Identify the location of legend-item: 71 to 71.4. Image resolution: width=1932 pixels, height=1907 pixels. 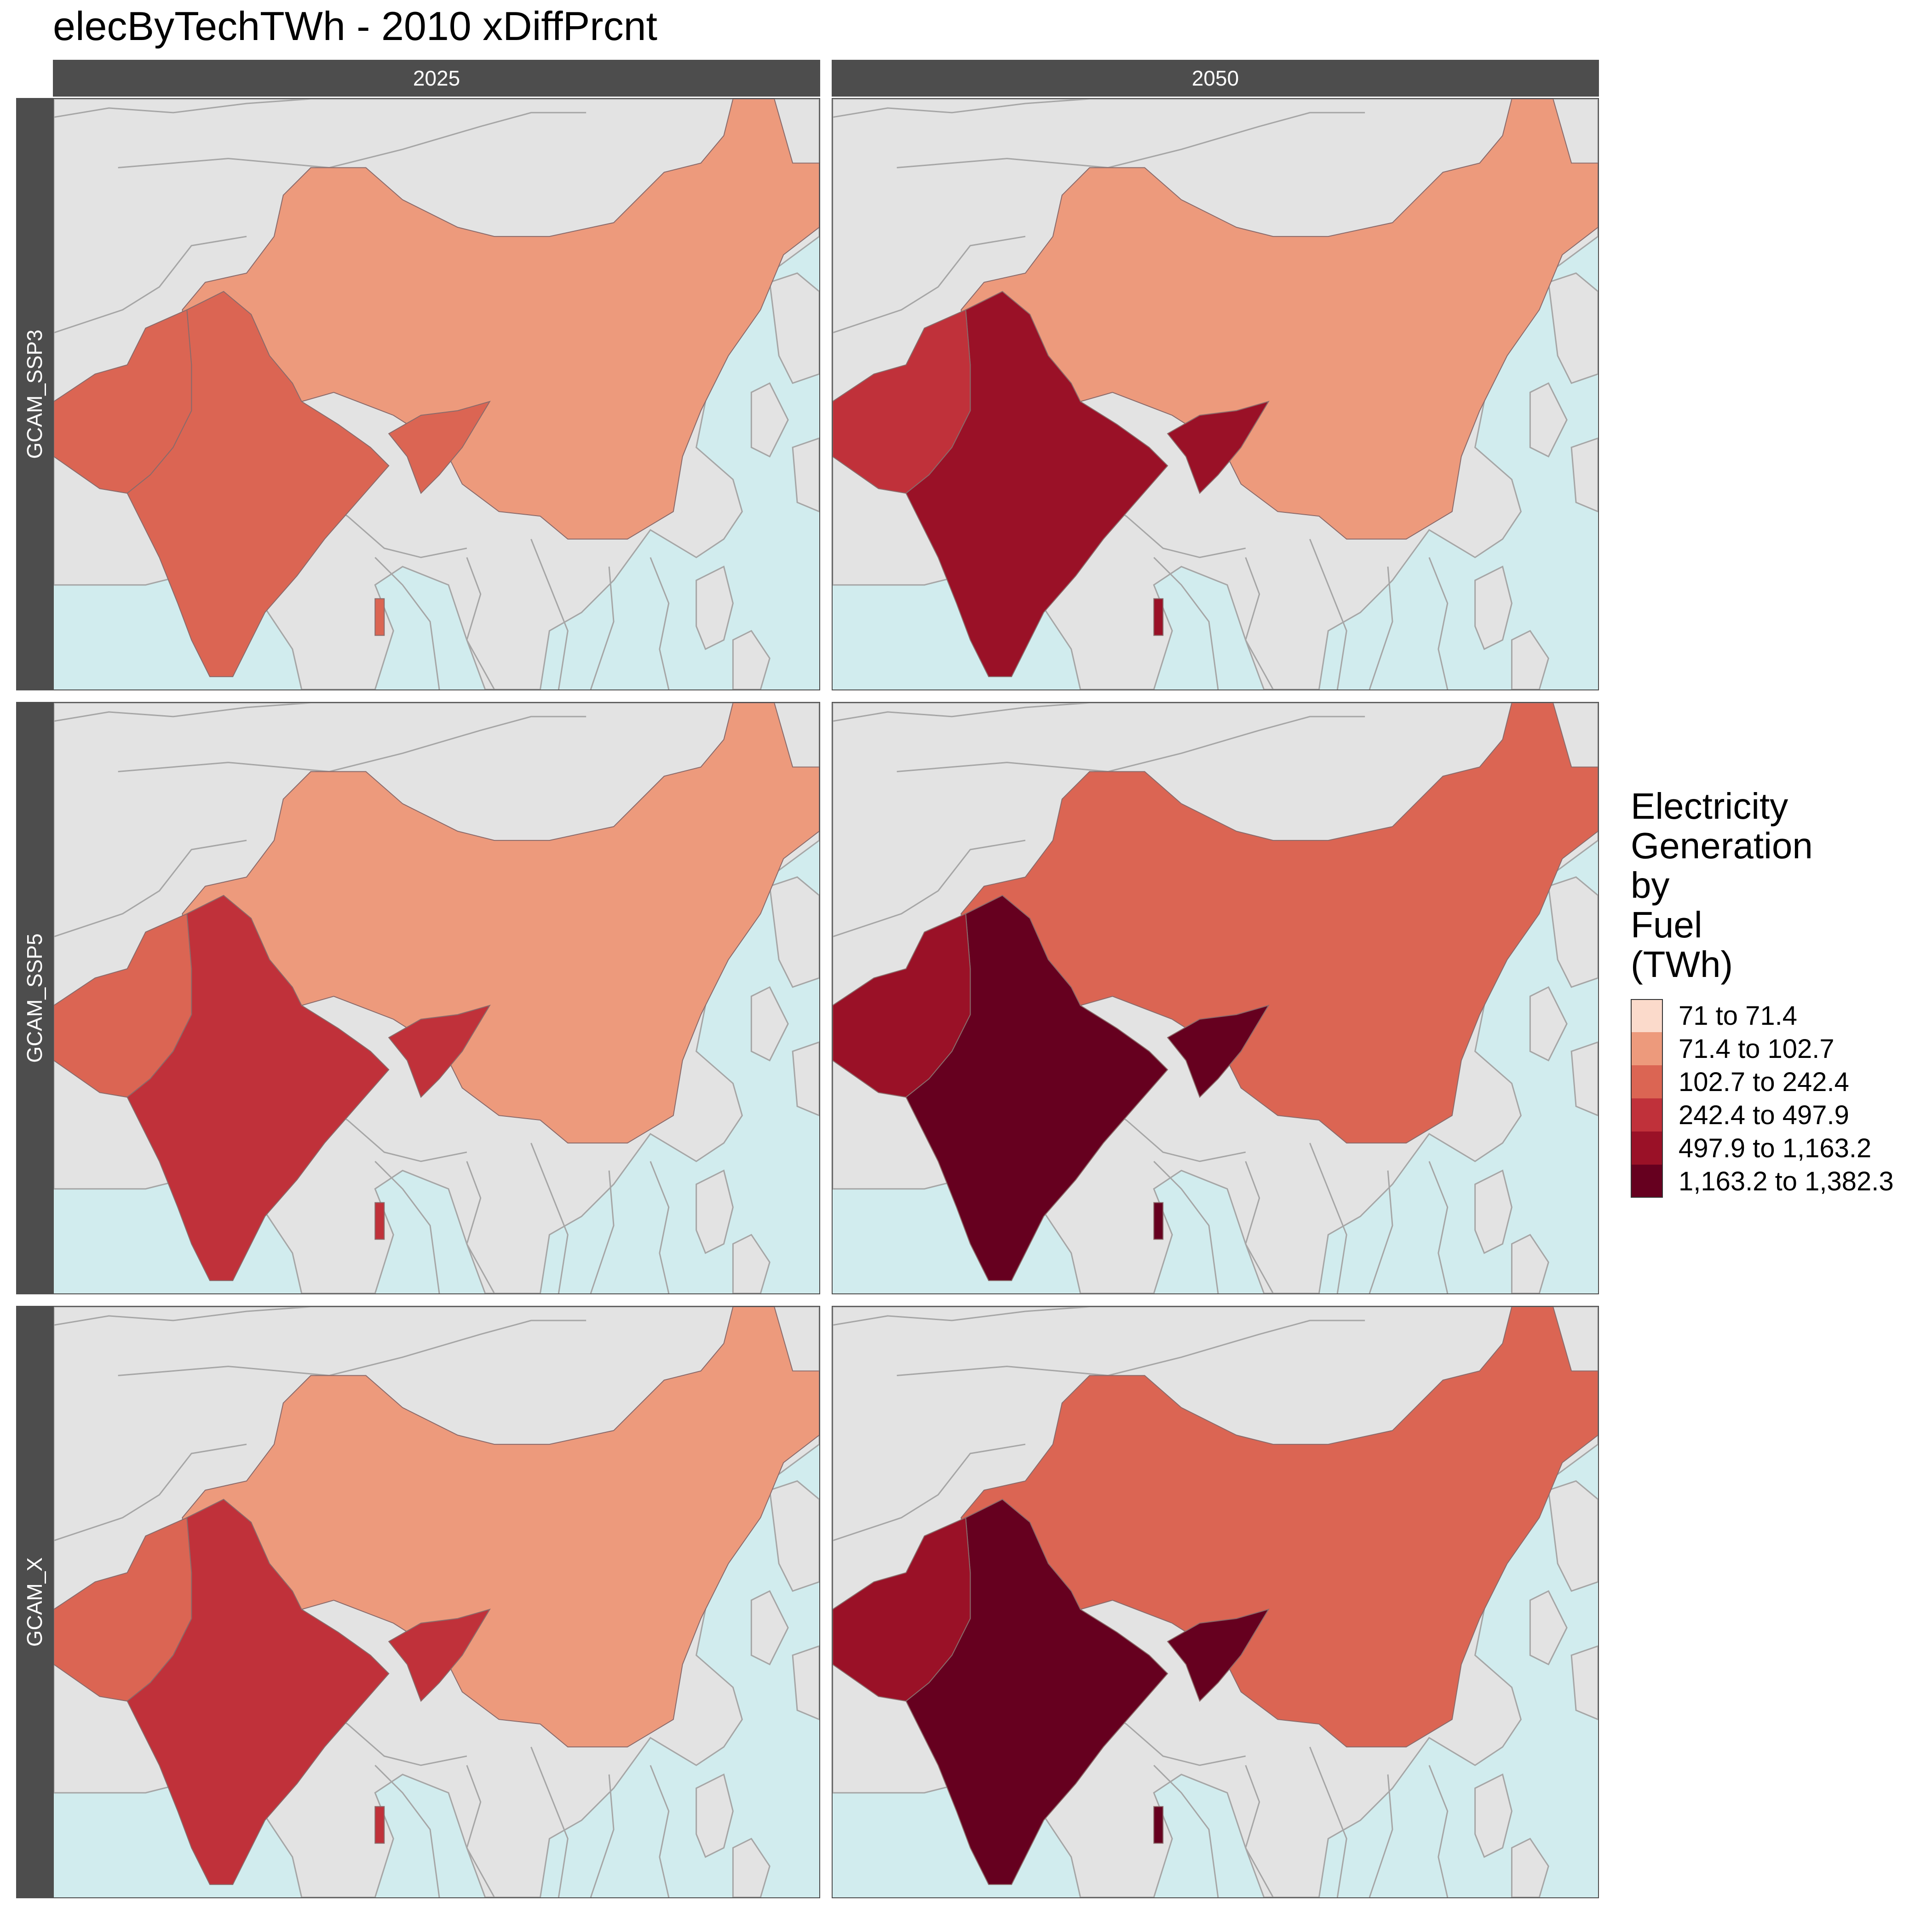
(1762, 1015).